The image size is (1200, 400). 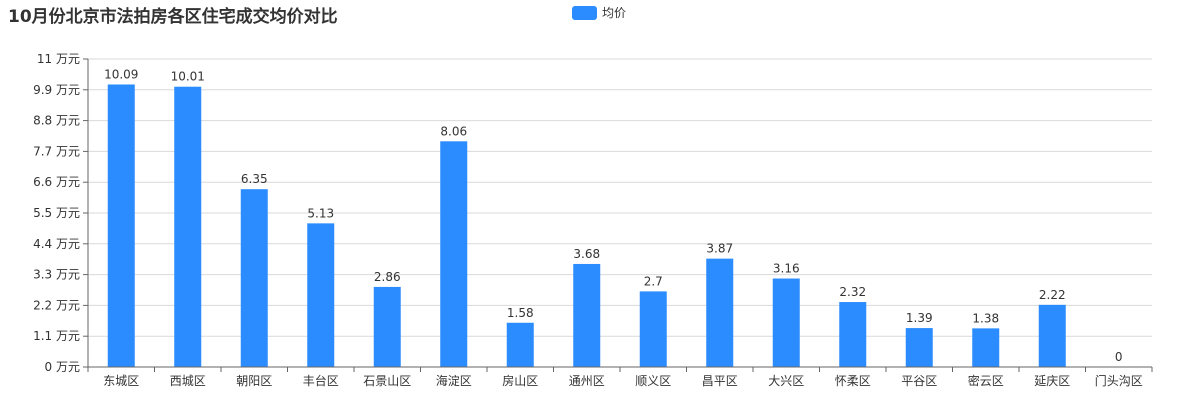 What do you see at coordinates (1052, 295) in the screenshot?
I see `data-label: 2.22` at bounding box center [1052, 295].